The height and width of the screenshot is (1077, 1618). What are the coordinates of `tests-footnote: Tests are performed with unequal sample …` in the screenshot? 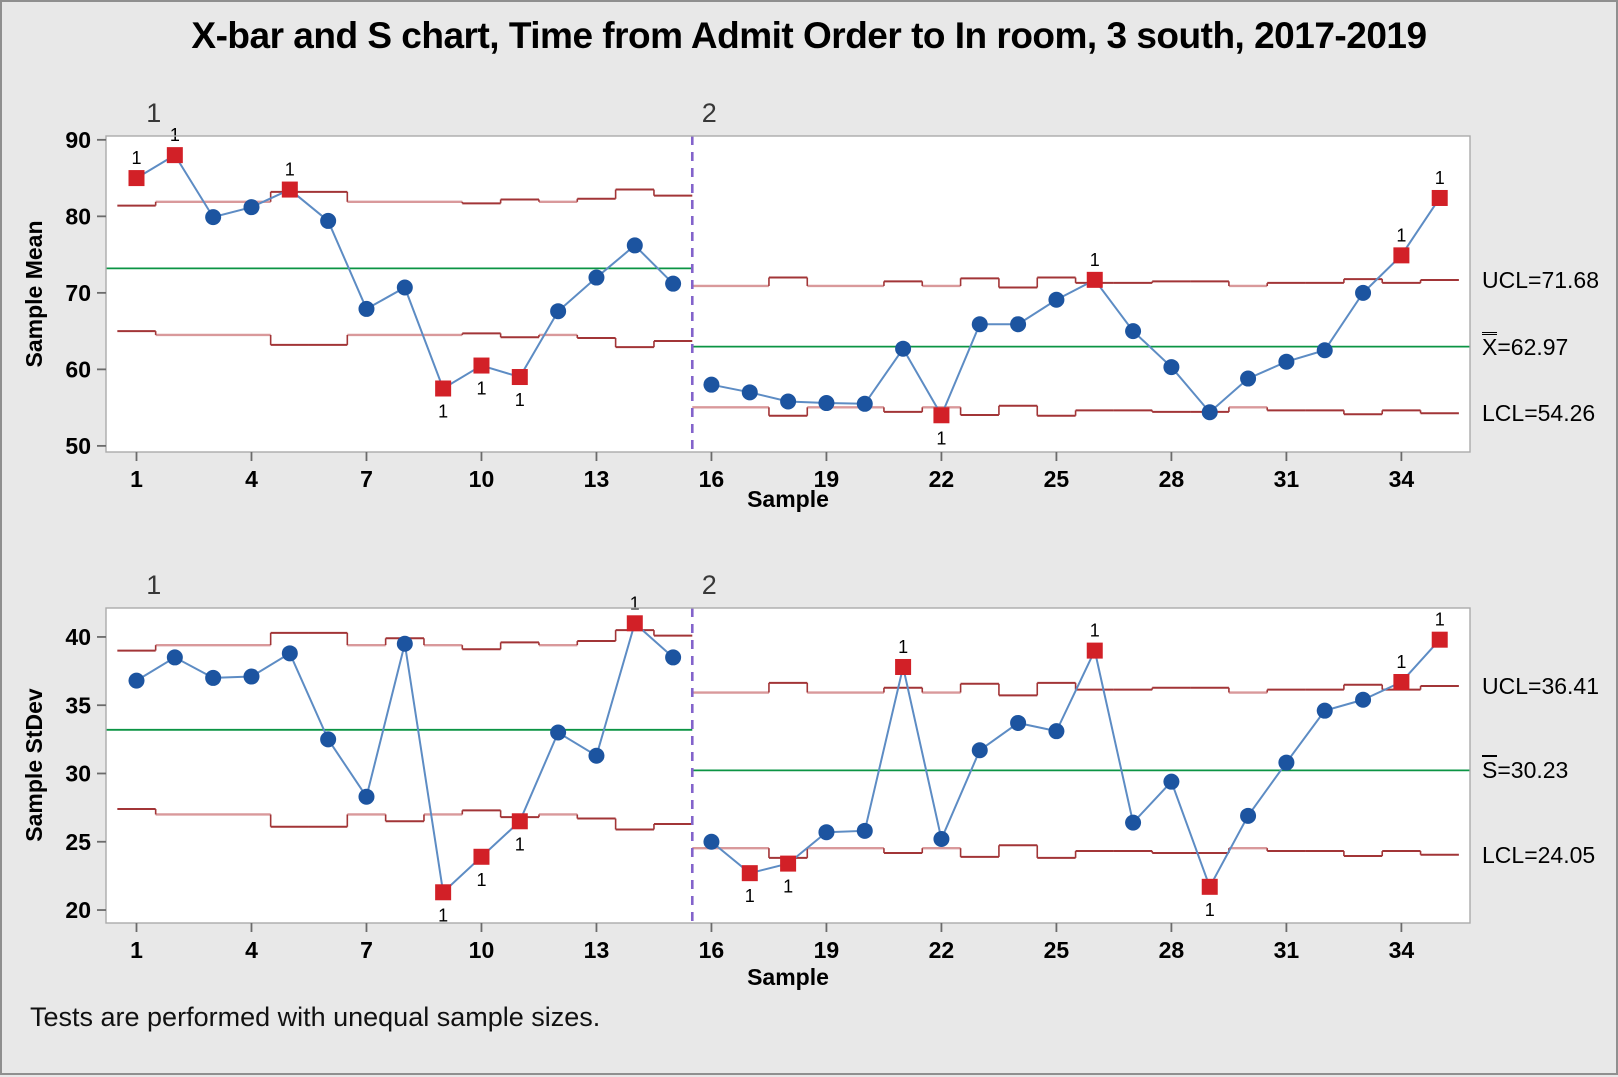 It's located at (315, 1017).